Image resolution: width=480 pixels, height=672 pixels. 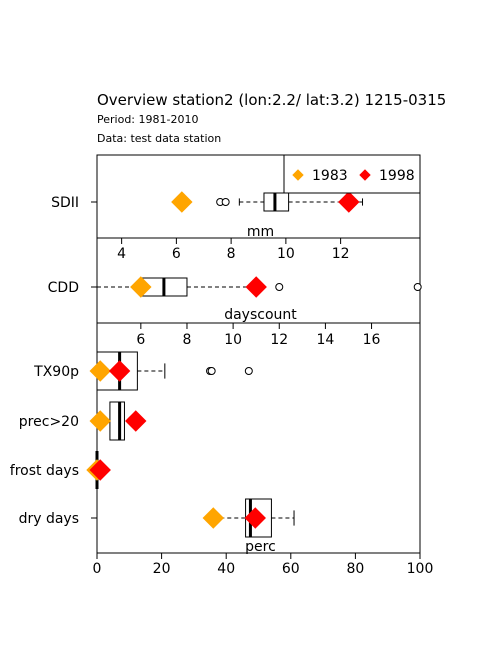 What do you see at coordinates (260, 315) in the screenshot?
I see `axis-unit-label: dayscount` at bounding box center [260, 315].